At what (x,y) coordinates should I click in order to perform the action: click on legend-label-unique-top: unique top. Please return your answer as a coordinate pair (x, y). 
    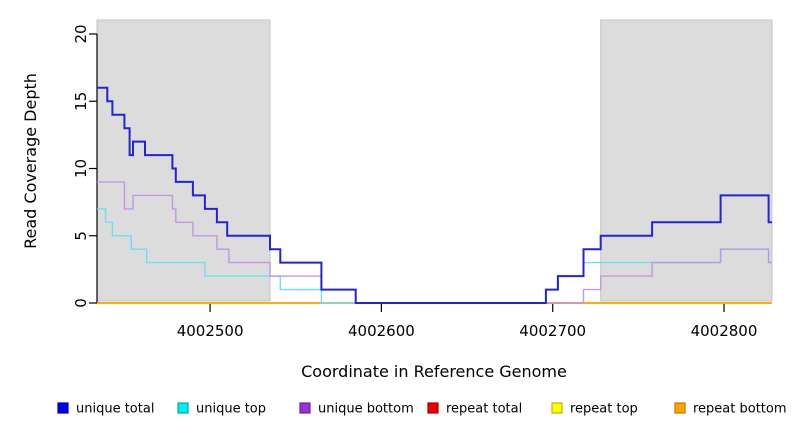
    Looking at the image, I should click on (231, 409).